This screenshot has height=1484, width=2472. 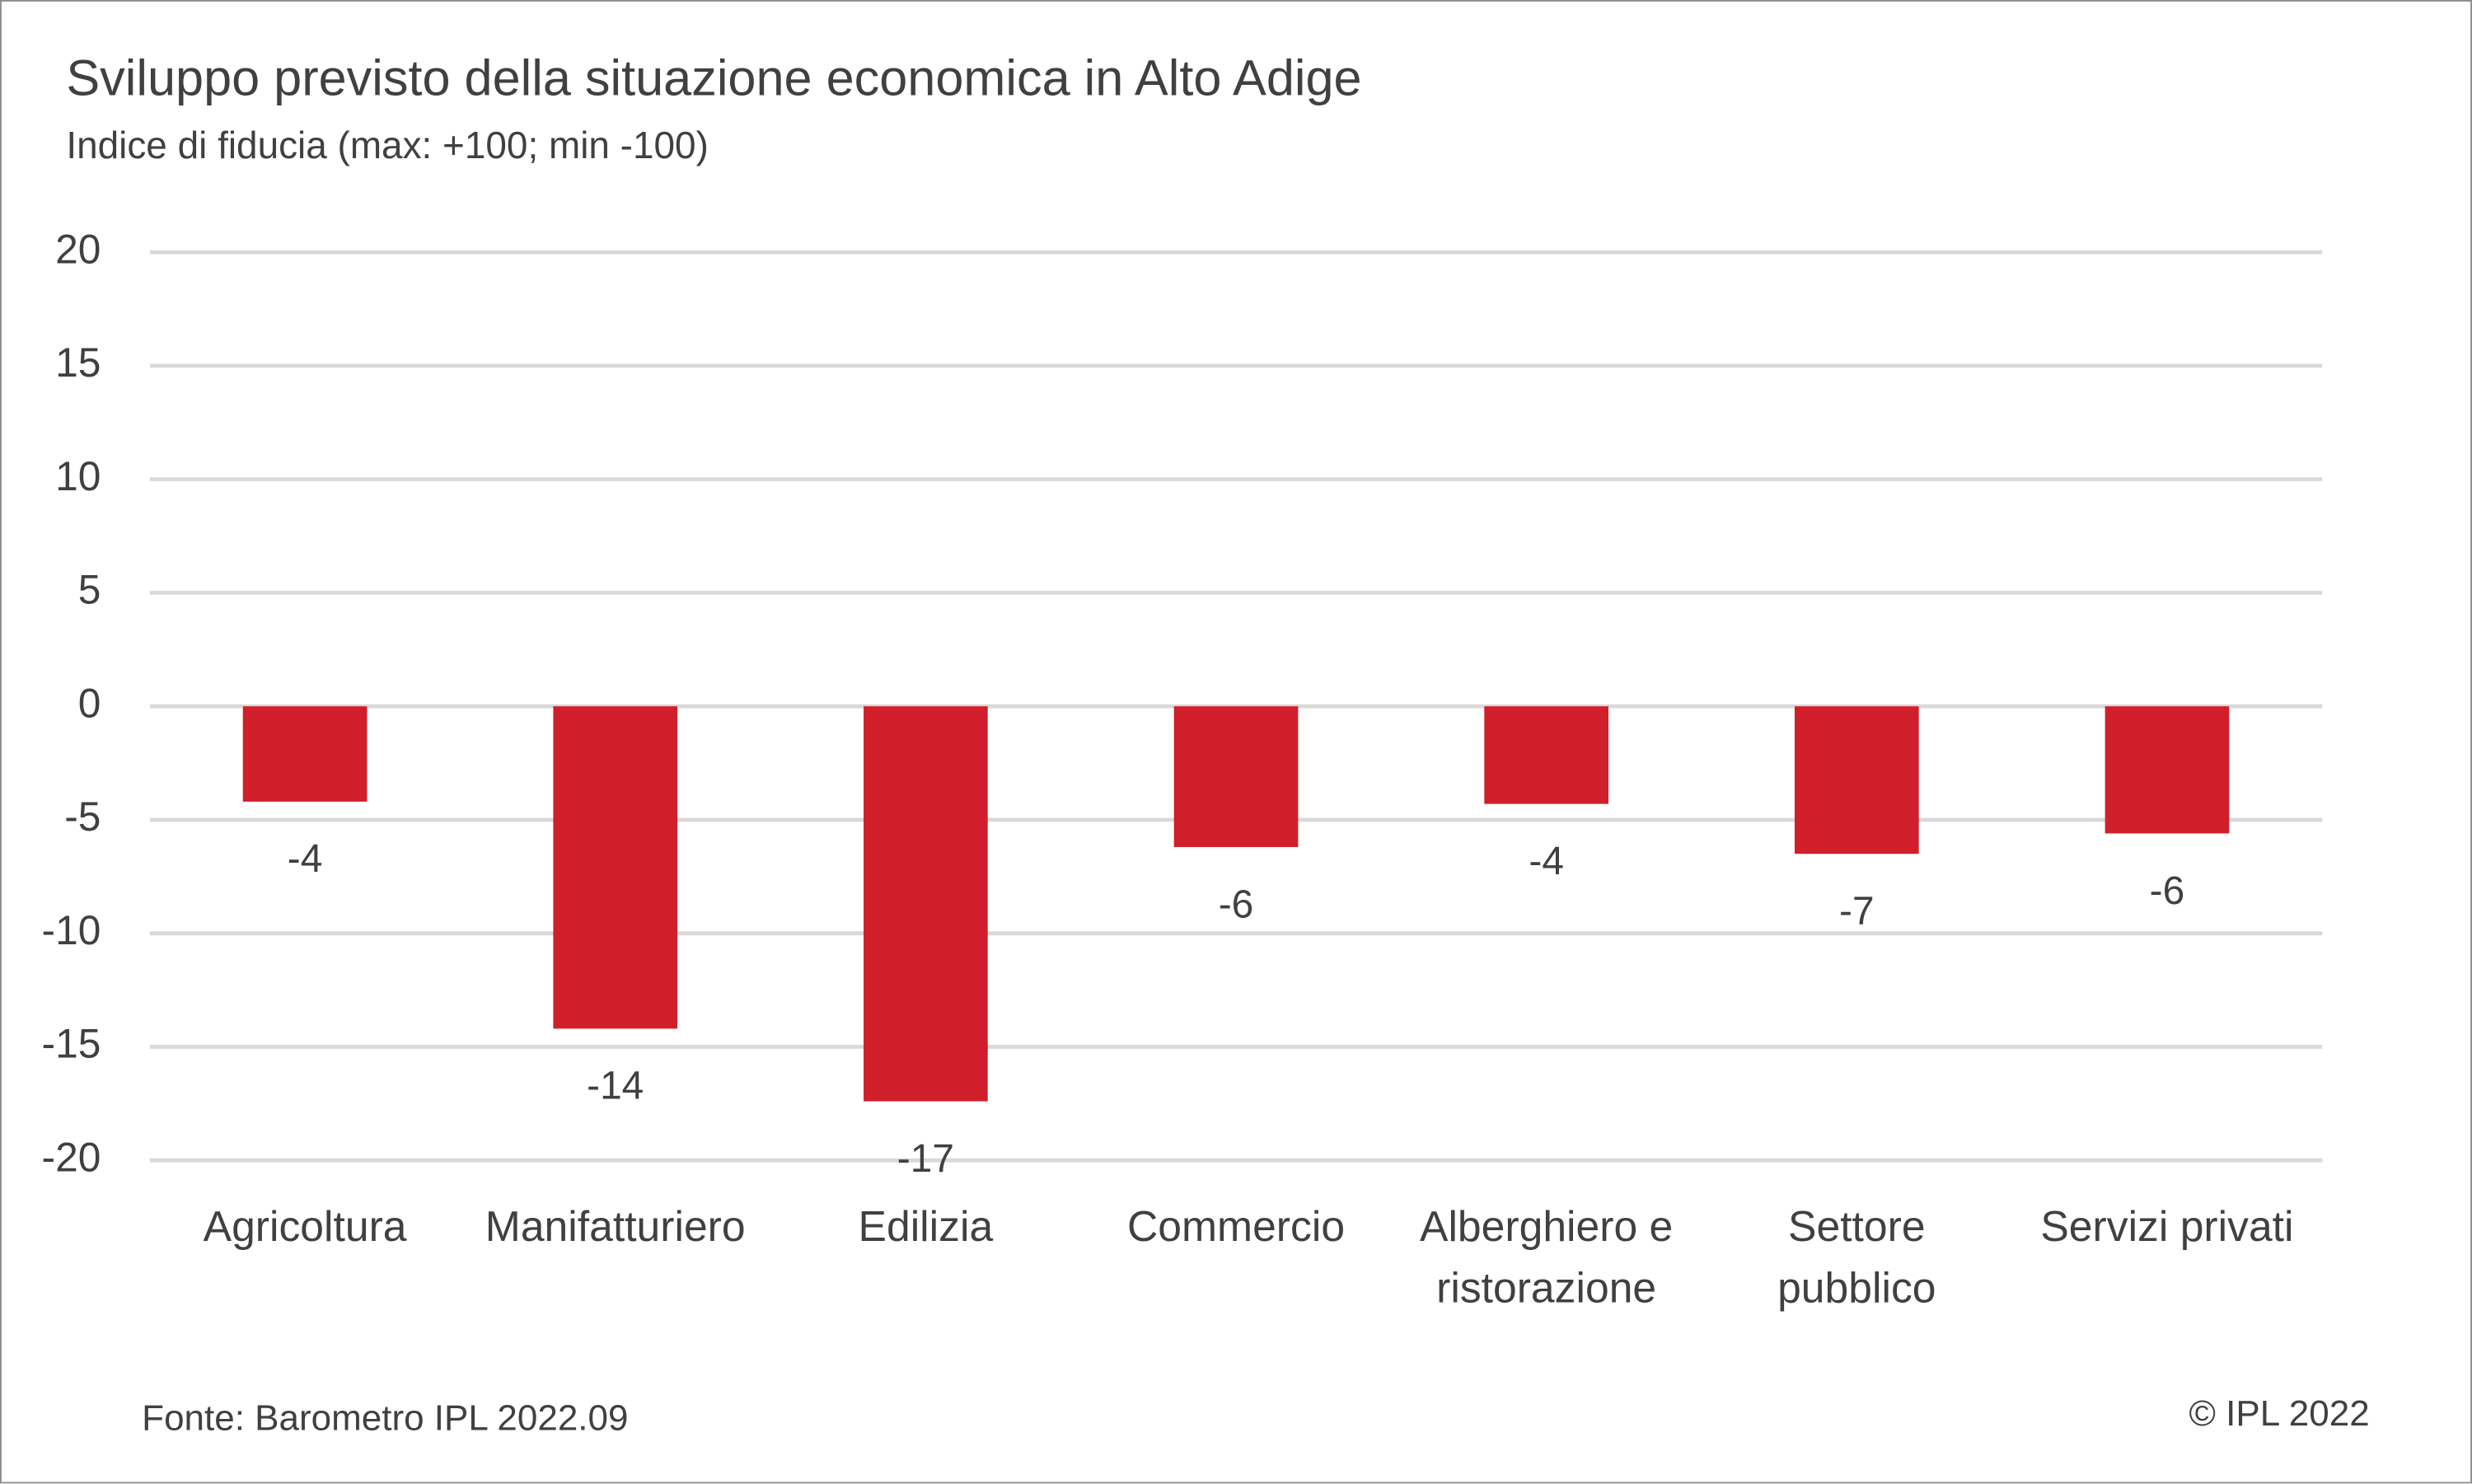 What do you see at coordinates (305, 1227) in the screenshot?
I see `x-tick-label: Agricoltura` at bounding box center [305, 1227].